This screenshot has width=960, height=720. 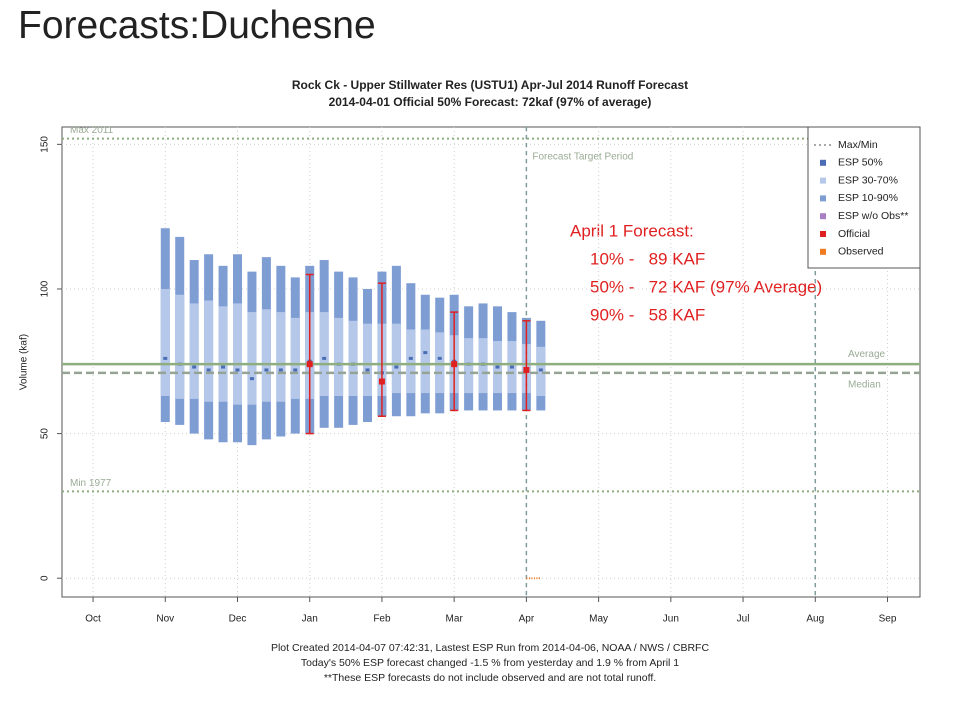 I want to click on x-tick-label: May, so click(x=598, y=619).